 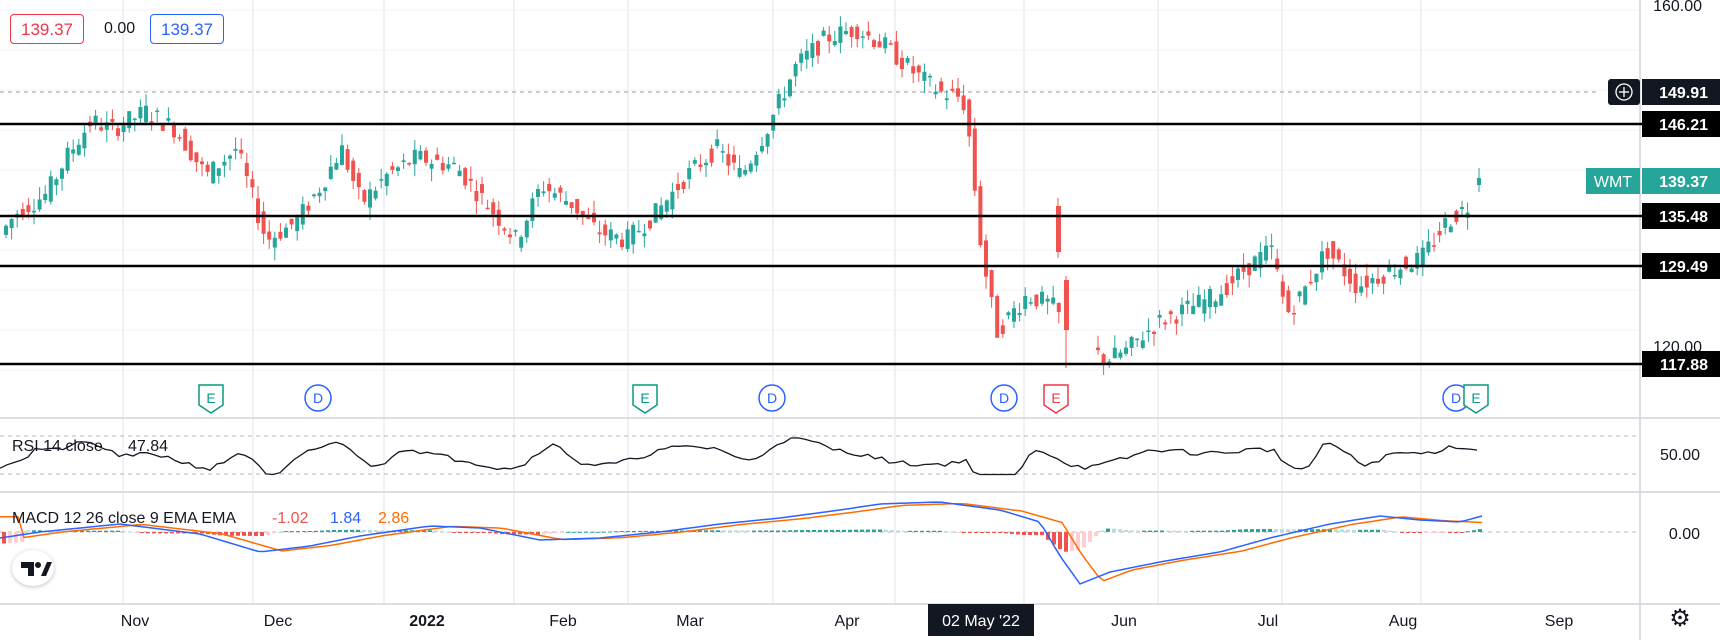 I want to click on macd-hist-value: -1.02, so click(x=290, y=518).